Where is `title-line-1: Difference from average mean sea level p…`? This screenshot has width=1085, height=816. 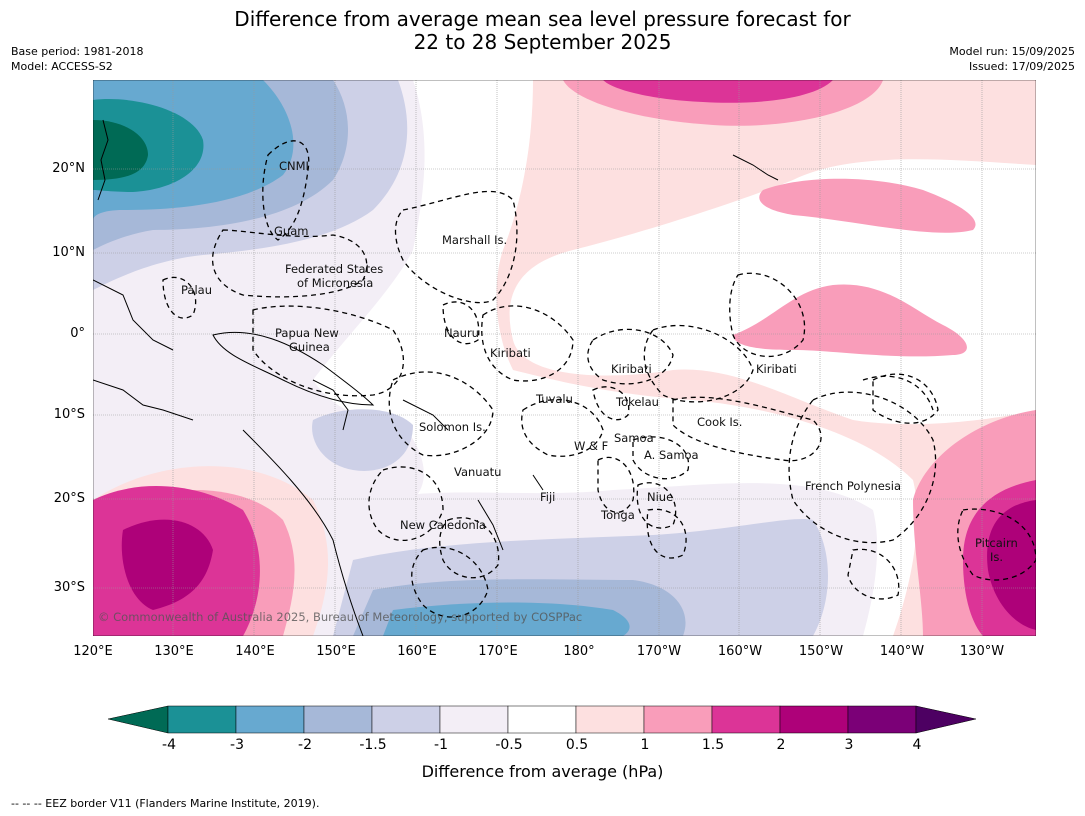
title-line-1: Difference from average mean sea level p… is located at coordinates (542, 19).